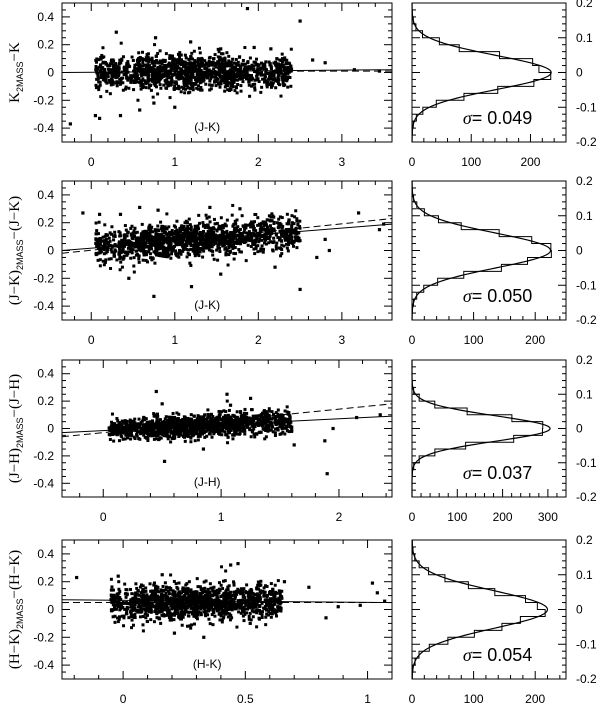 Image resolution: width=600 pixels, height=709 pixels. What do you see at coordinates (207, 482) in the screenshot?
I see `x-axis-label: (J-H)` at bounding box center [207, 482].